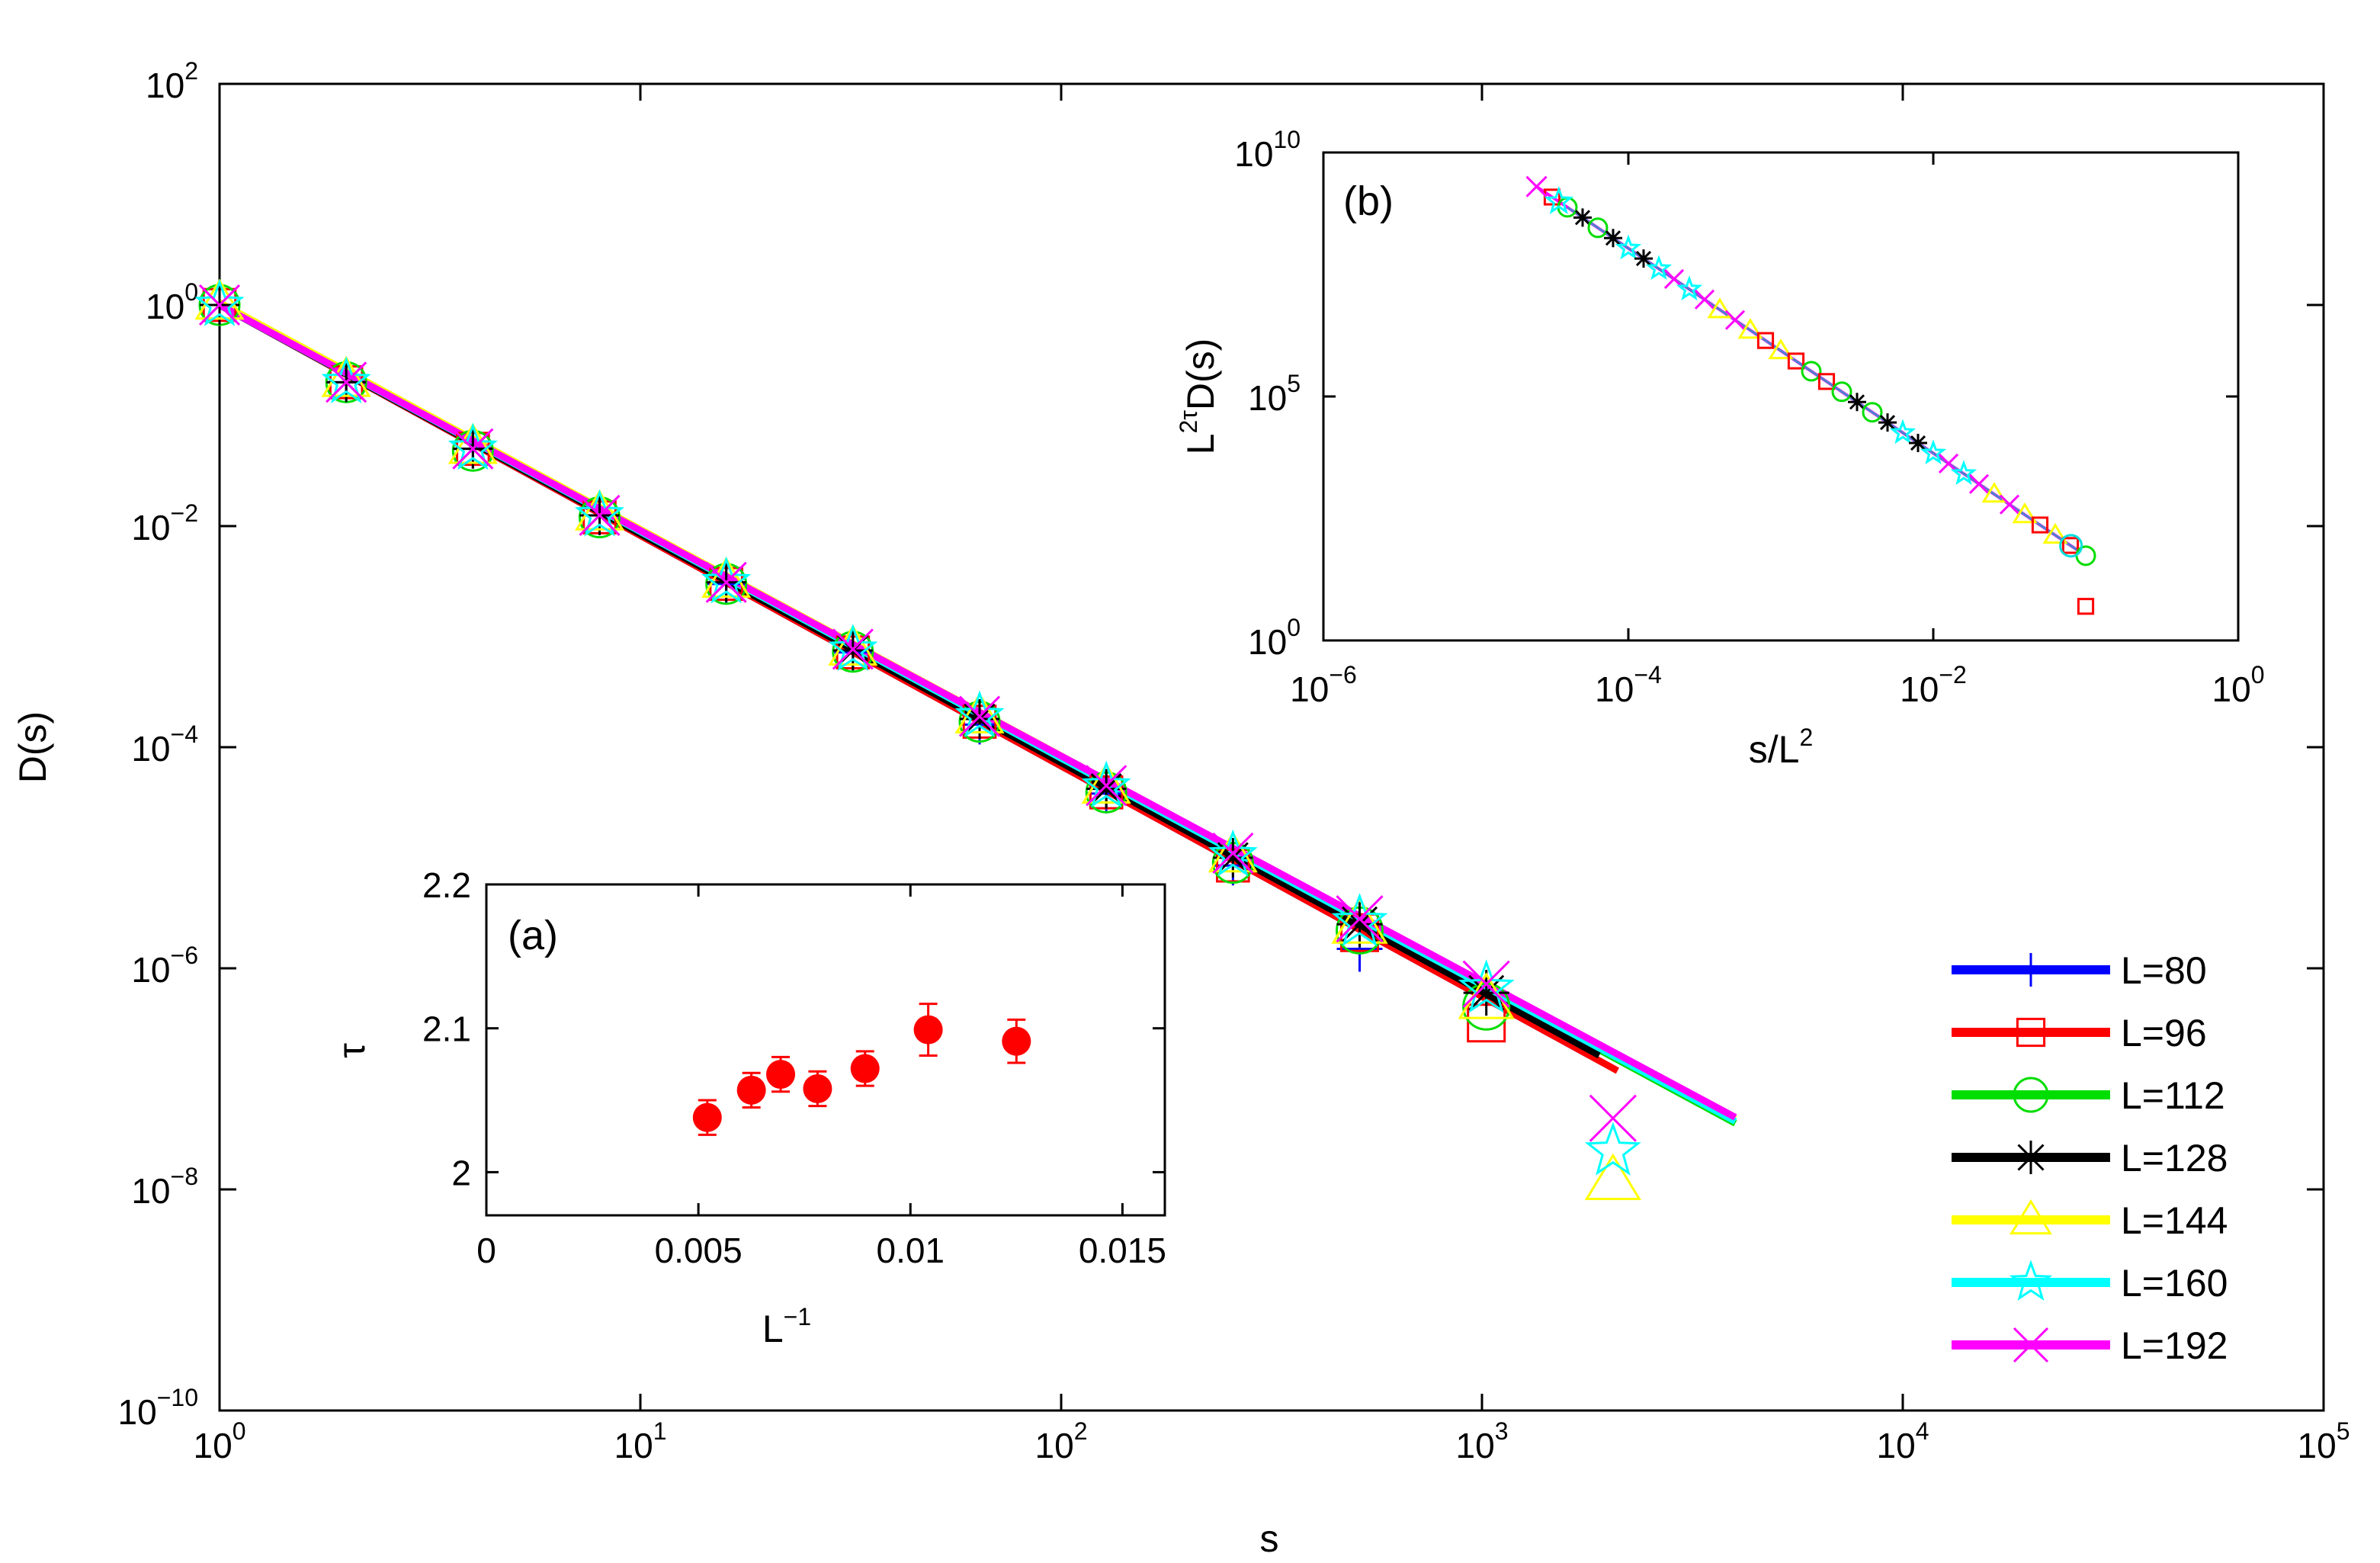 The height and width of the screenshot is (1563, 2380). I want to click on inset-b-y-axis-label: L2τD(s), so click(1198, 397).